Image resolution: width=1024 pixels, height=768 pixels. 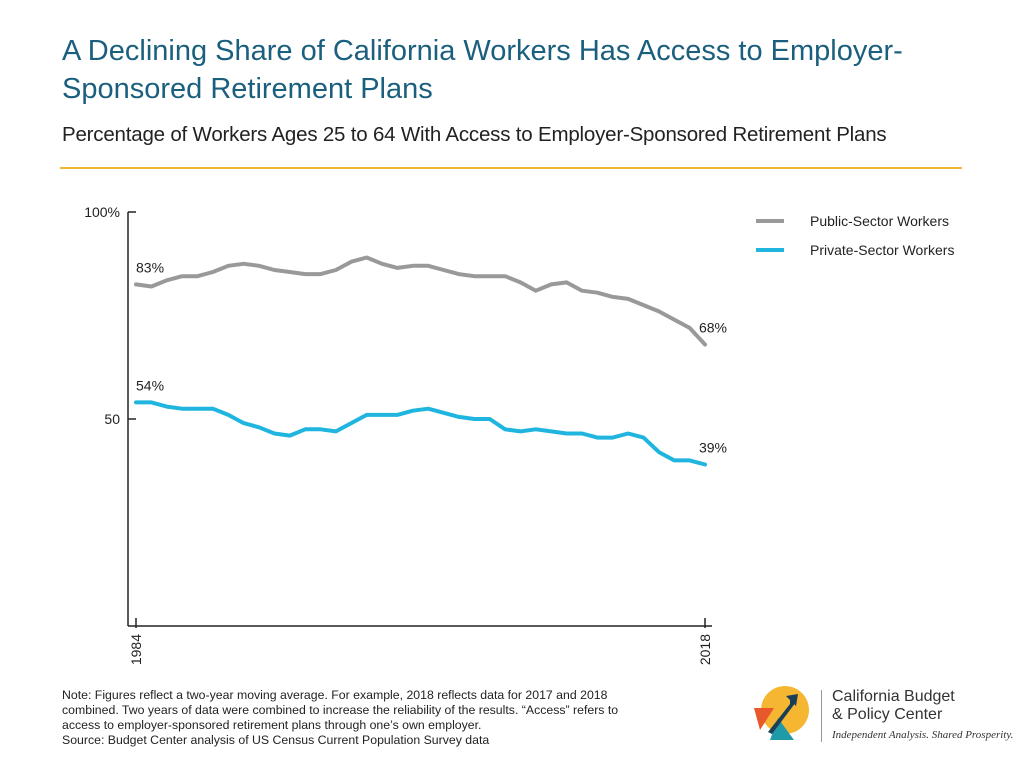 I want to click on y-tick-label: 50, so click(x=112, y=419).